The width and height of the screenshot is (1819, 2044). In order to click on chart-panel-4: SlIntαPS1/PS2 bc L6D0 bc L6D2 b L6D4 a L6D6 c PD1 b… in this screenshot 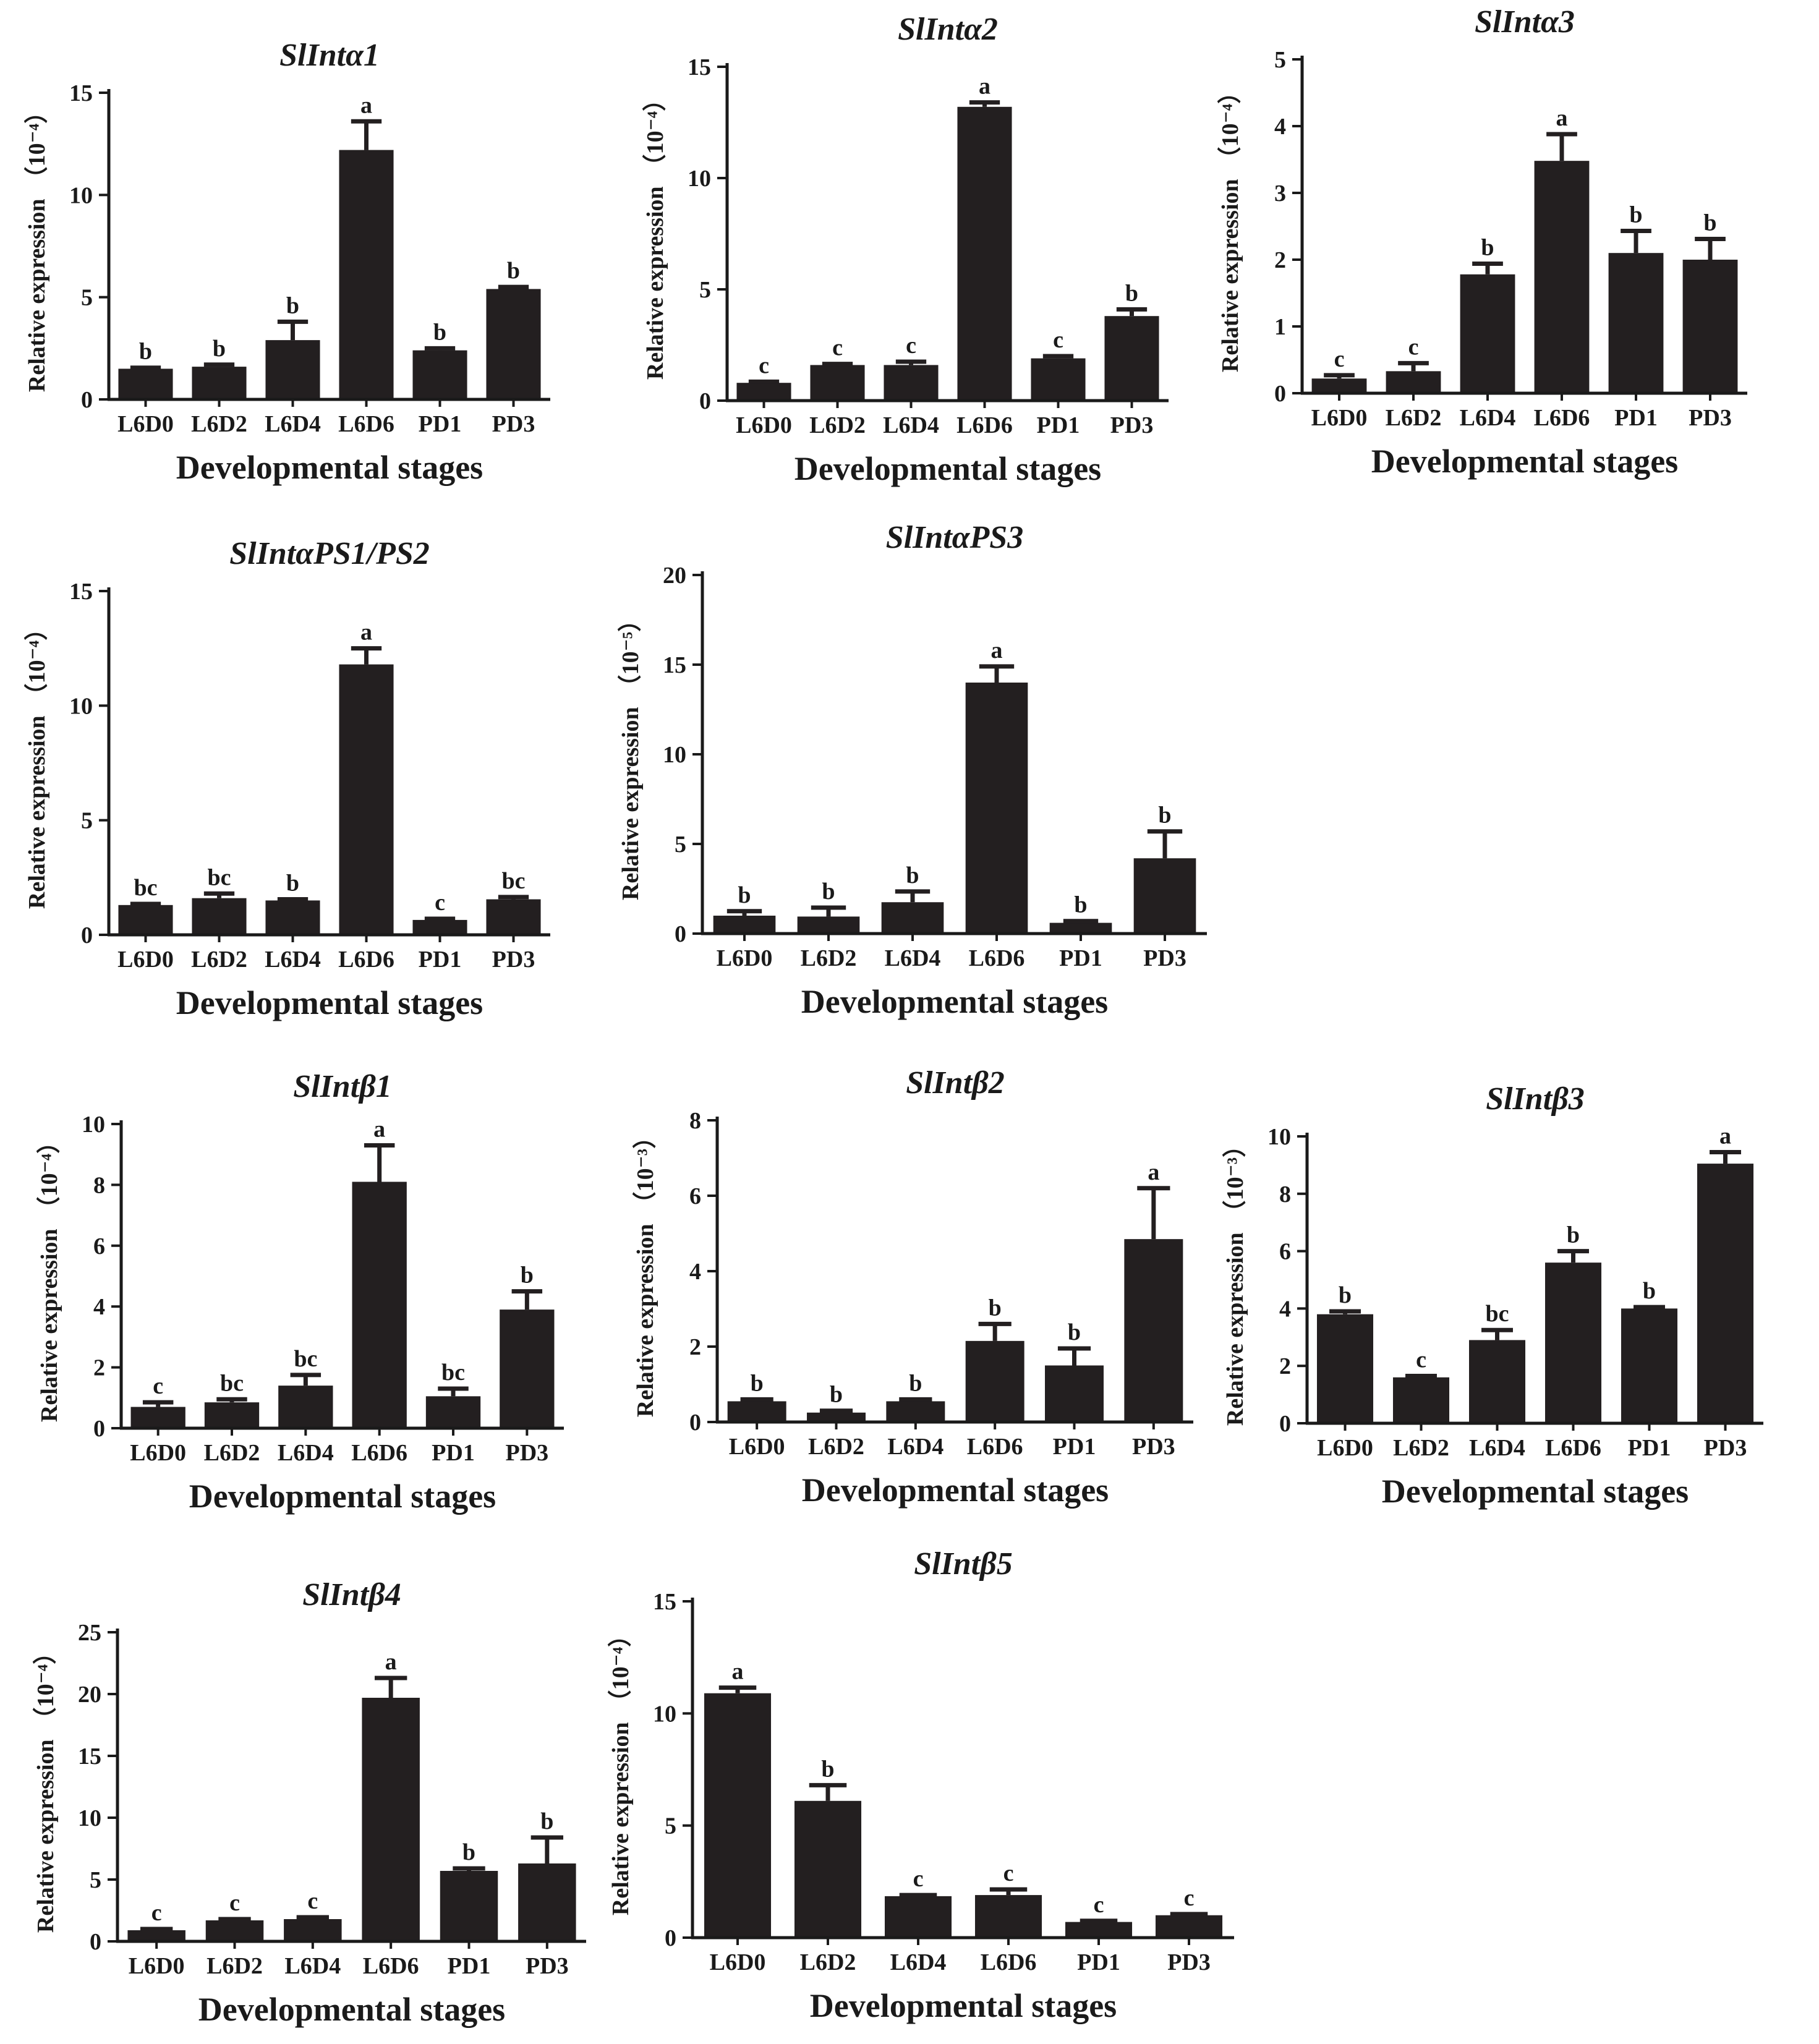, I will do `click(287, 778)`.